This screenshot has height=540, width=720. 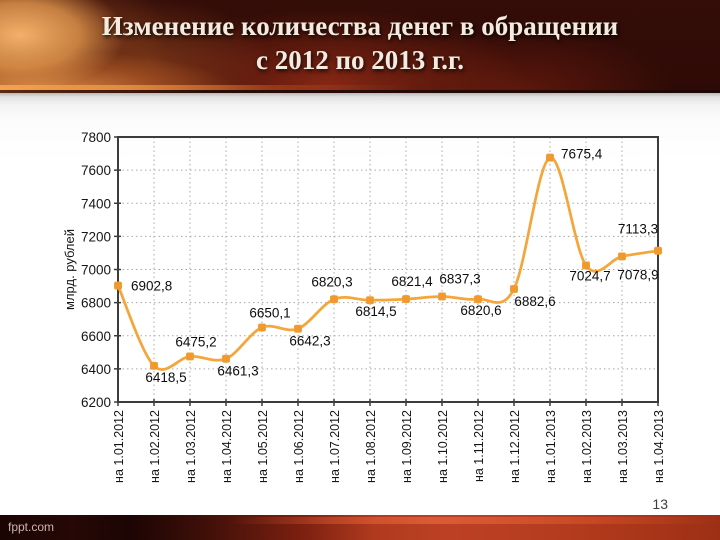 What do you see at coordinates (96, 203) in the screenshot?
I see `y-tick-label: 7400` at bounding box center [96, 203].